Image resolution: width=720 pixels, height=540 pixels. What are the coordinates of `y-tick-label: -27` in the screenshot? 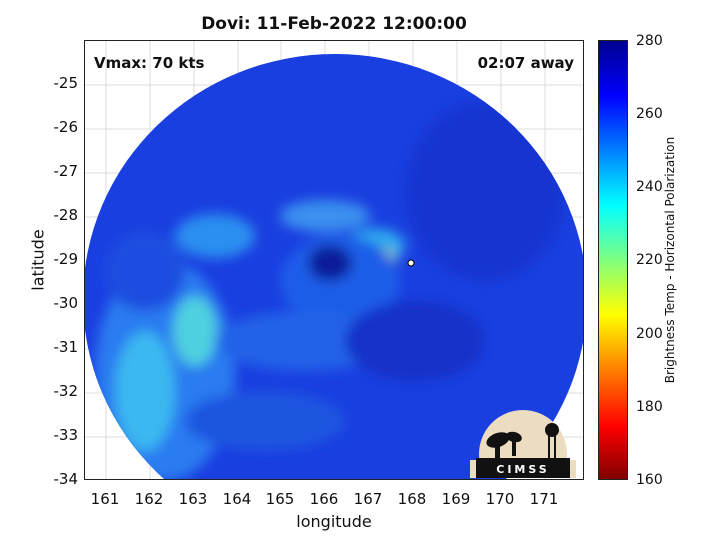 It's located at (66, 171).